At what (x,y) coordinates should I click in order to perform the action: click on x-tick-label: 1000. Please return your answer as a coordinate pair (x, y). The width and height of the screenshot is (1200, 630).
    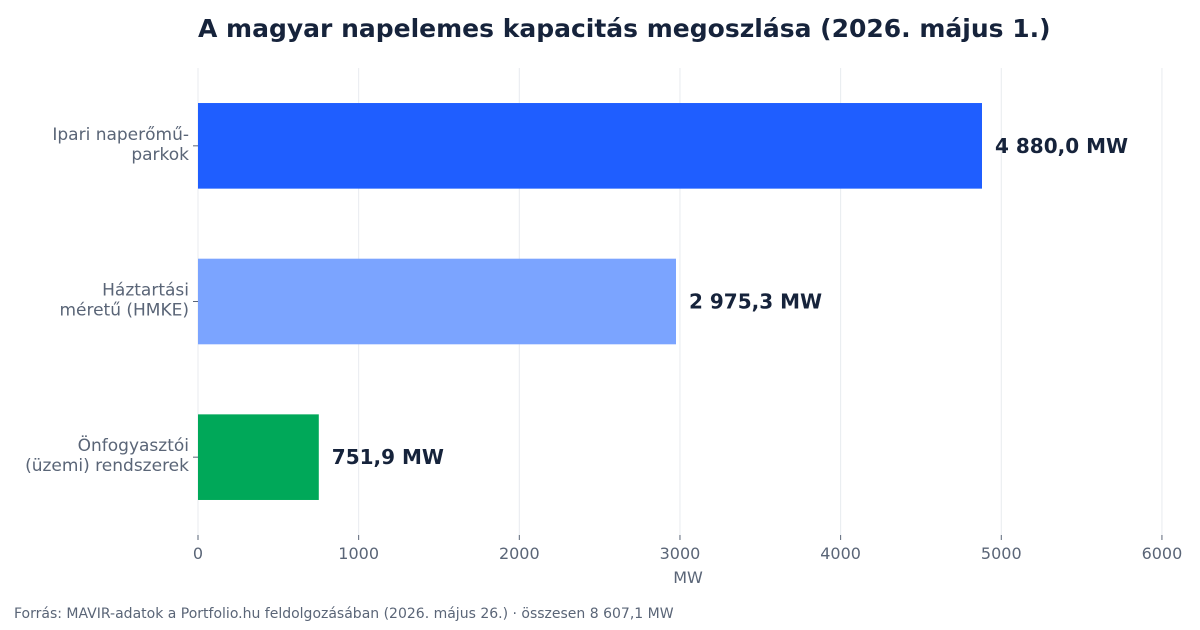
    Looking at the image, I should click on (358, 553).